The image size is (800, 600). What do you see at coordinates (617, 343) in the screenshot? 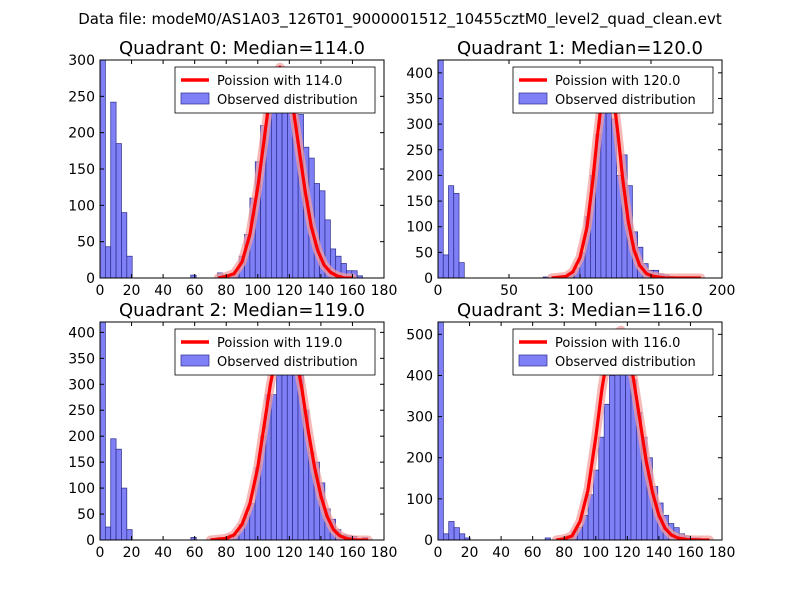
I see `legend-label-fit: Poission with 116.0` at bounding box center [617, 343].